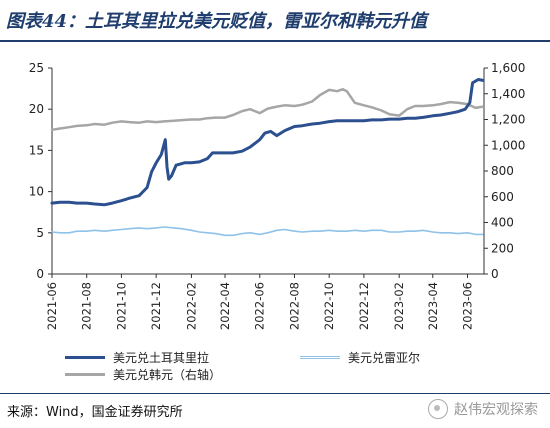 The image size is (550, 428). What do you see at coordinates (36, 109) in the screenshot?
I see `y-left-tick-label: 20` at bounding box center [36, 109].